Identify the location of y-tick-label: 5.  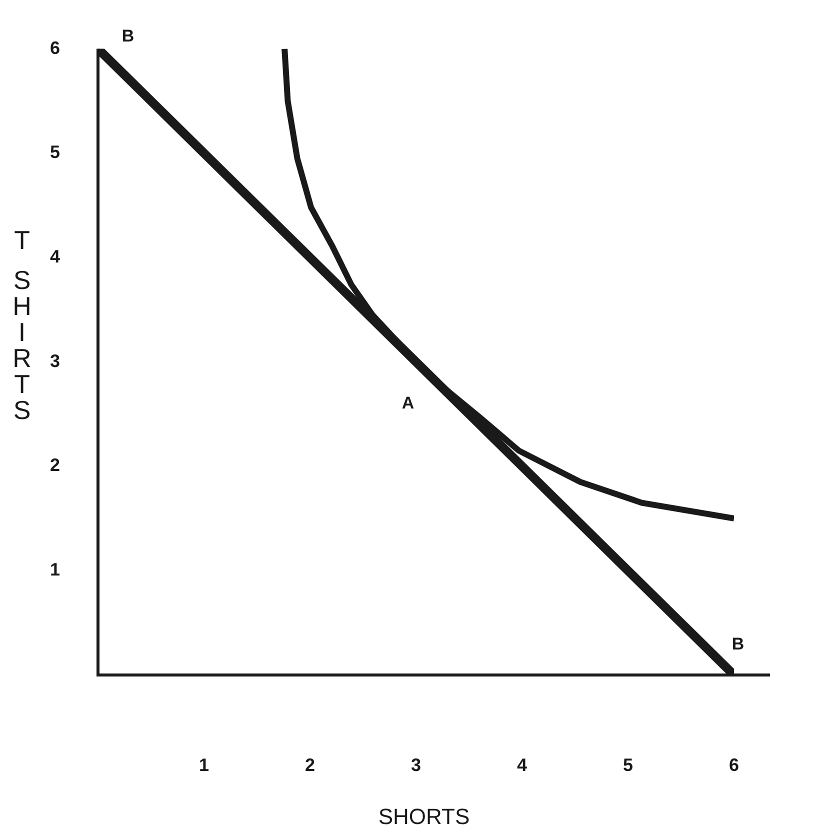
(55, 152).